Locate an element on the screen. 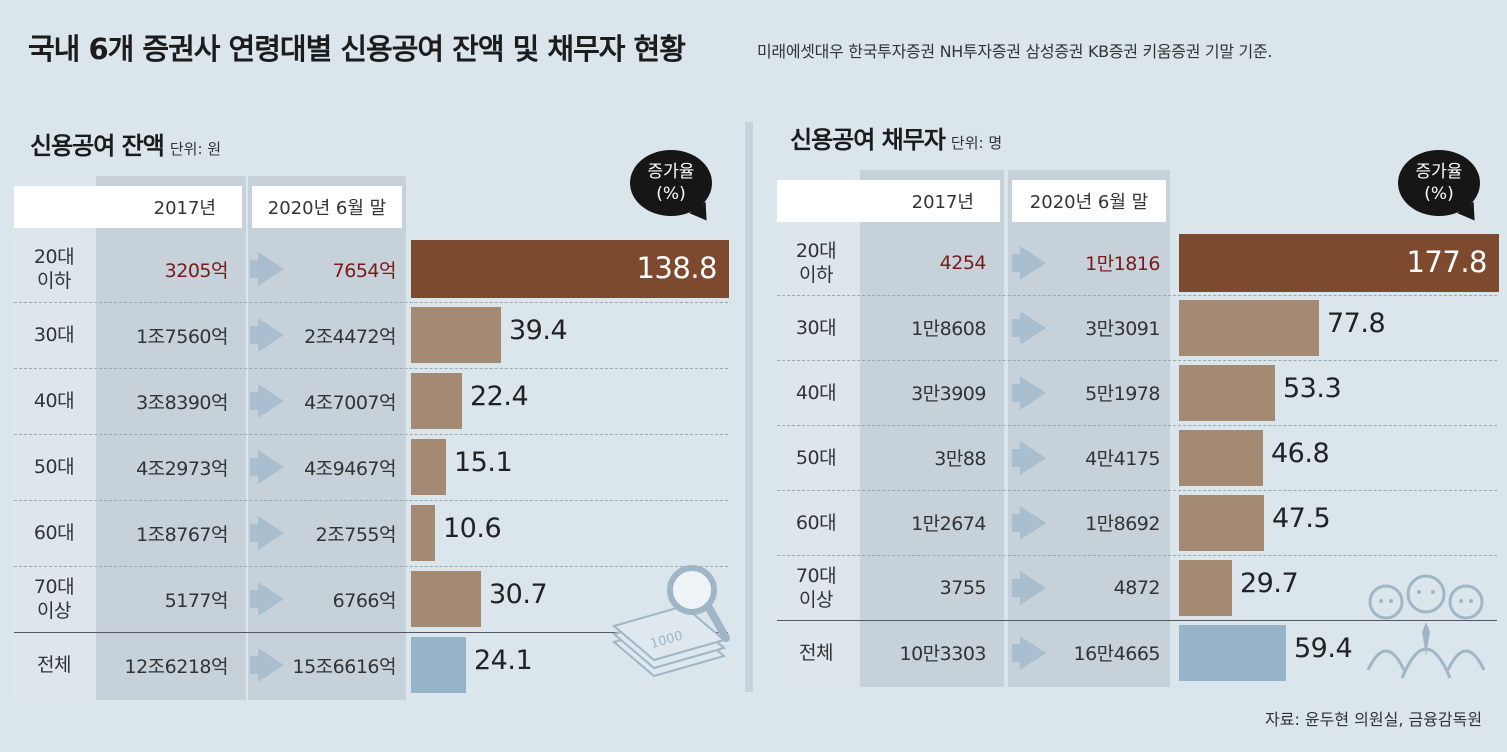  growth-rate-value: 39.4 is located at coordinates (538, 330).